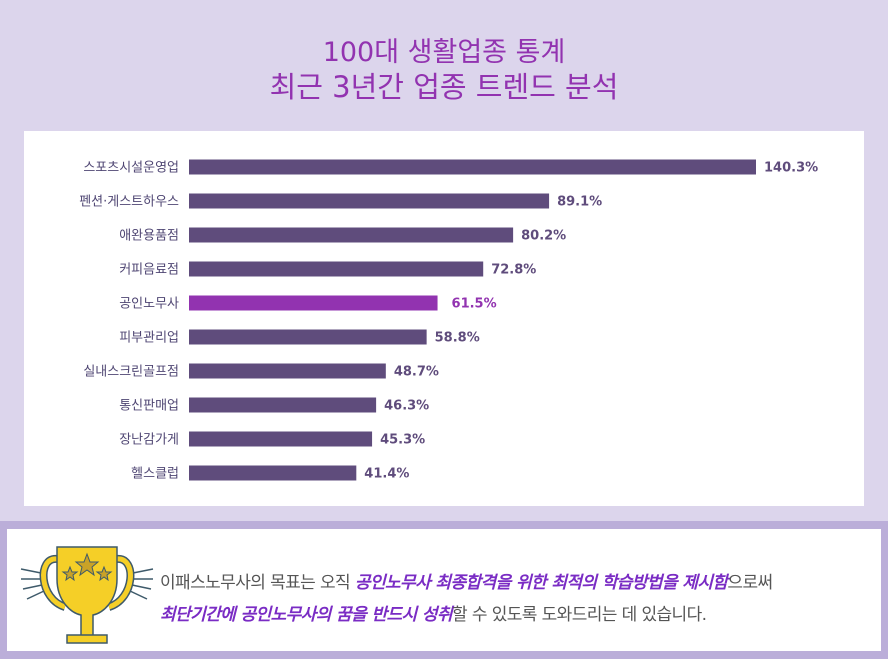 The width and height of the screenshot is (888, 659). Describe the element at coordinates (513, 270) in the screenshot. I see `value-label: 72.8%` at that location.